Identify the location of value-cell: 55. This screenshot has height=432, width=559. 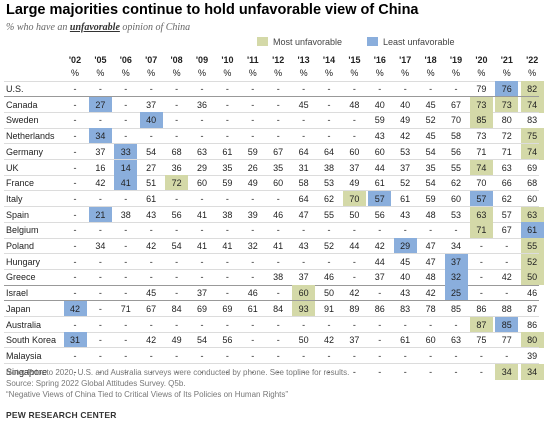
(328, 214).